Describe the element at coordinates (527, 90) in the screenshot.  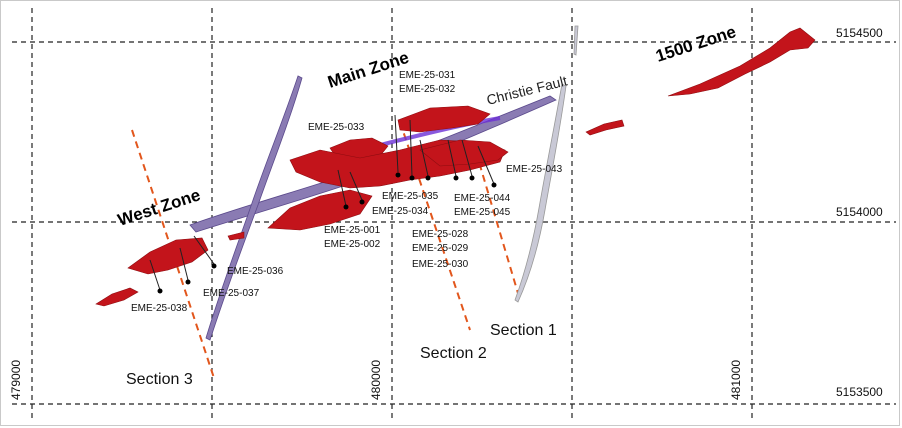
I see `christie-fault-label: Christie Fault` at that location.